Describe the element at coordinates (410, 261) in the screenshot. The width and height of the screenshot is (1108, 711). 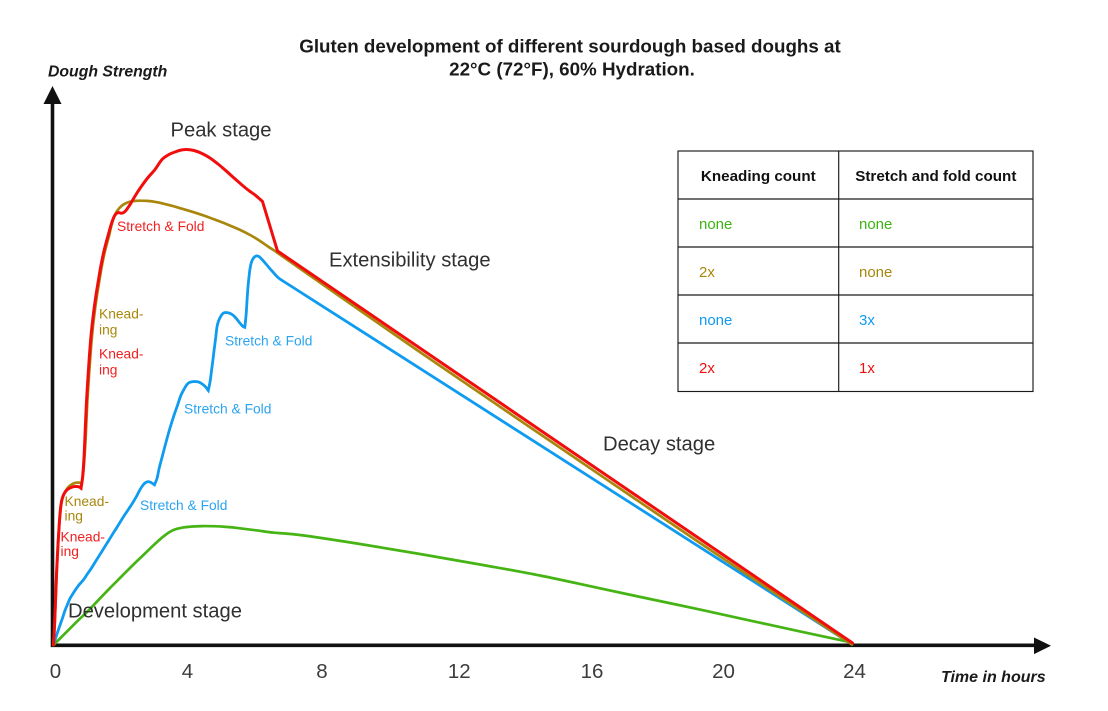
I see `svg-text: Extensibility stage` at that location.